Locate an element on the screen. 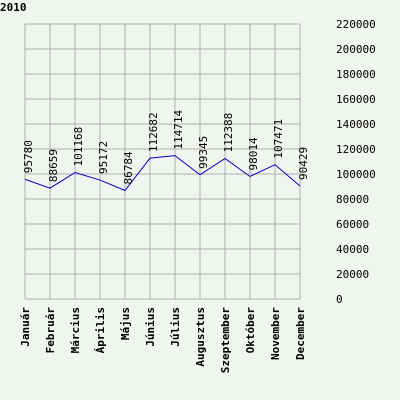  data-label: 112388 is located at coordinates (228, 133).